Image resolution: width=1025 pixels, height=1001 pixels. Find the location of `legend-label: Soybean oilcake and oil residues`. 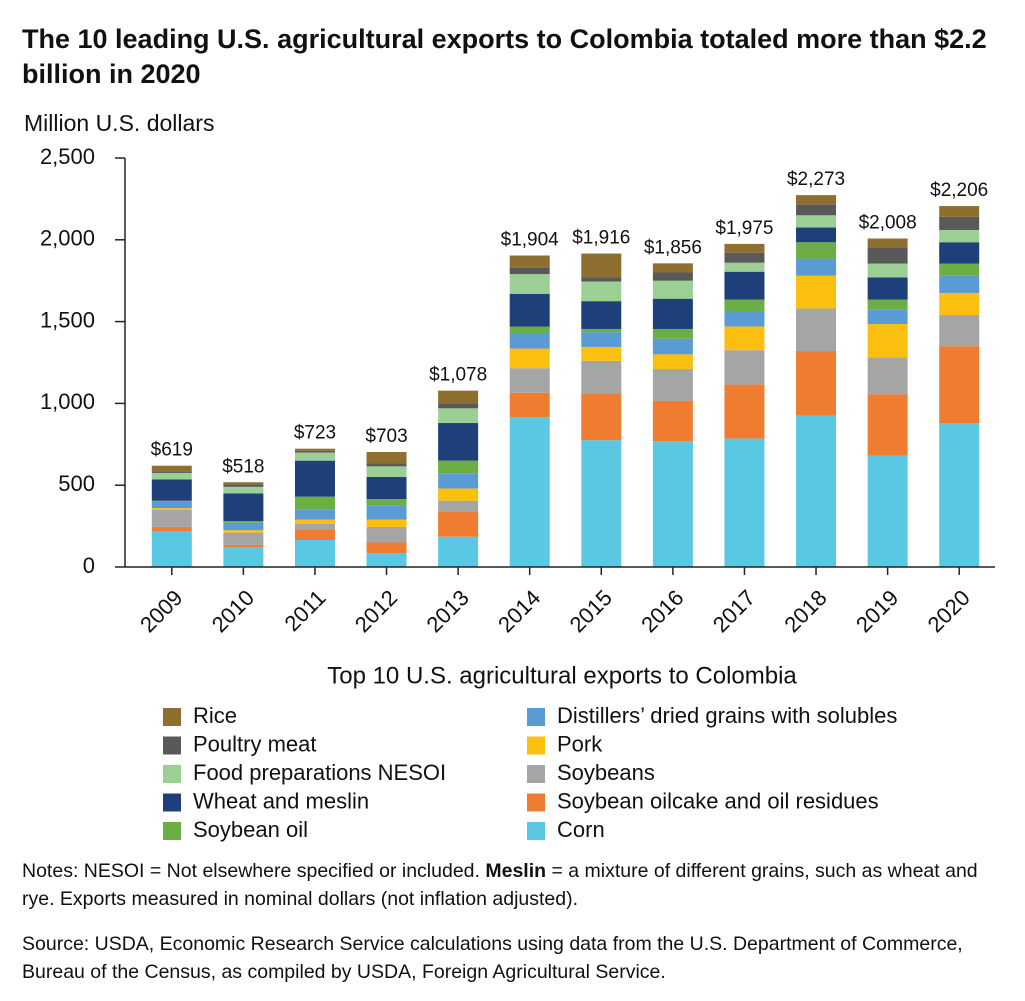

legend-label: Soybean oilcake and oil residues is located at coordinates (718, 800).